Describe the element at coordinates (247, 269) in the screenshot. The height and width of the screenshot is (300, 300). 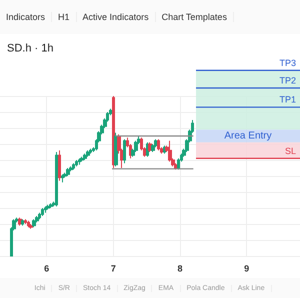
I see `x-tick-label: 9` at that location.